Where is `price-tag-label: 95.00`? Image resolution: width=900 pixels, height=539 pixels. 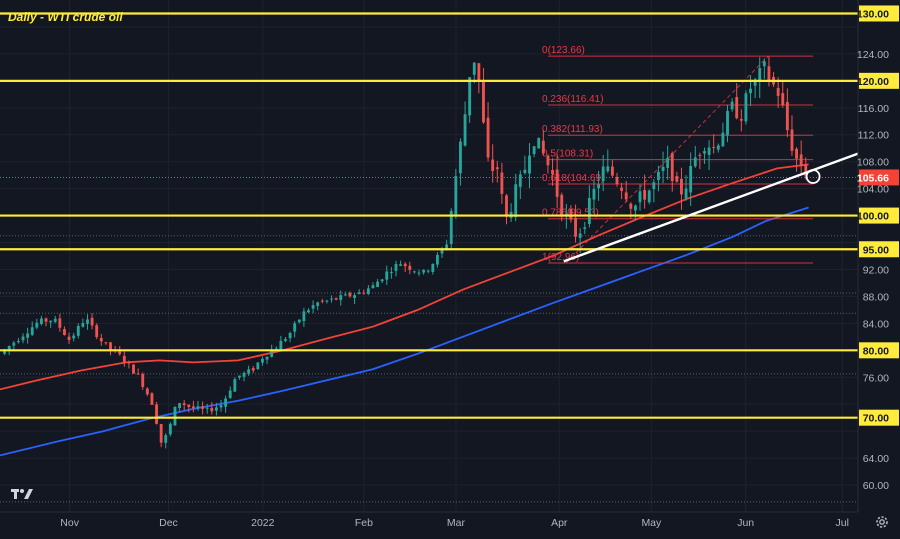
price-tag-label: 95.00 is located at coordinates (876, 250).